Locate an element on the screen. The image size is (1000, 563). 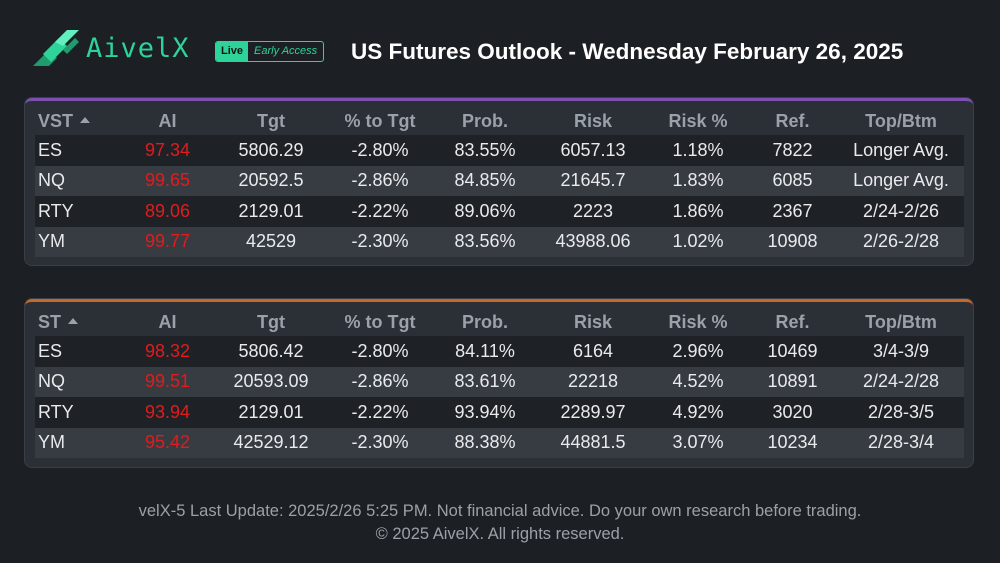
ai-score-cell: 93.94 is located at coordinates (167, 412).